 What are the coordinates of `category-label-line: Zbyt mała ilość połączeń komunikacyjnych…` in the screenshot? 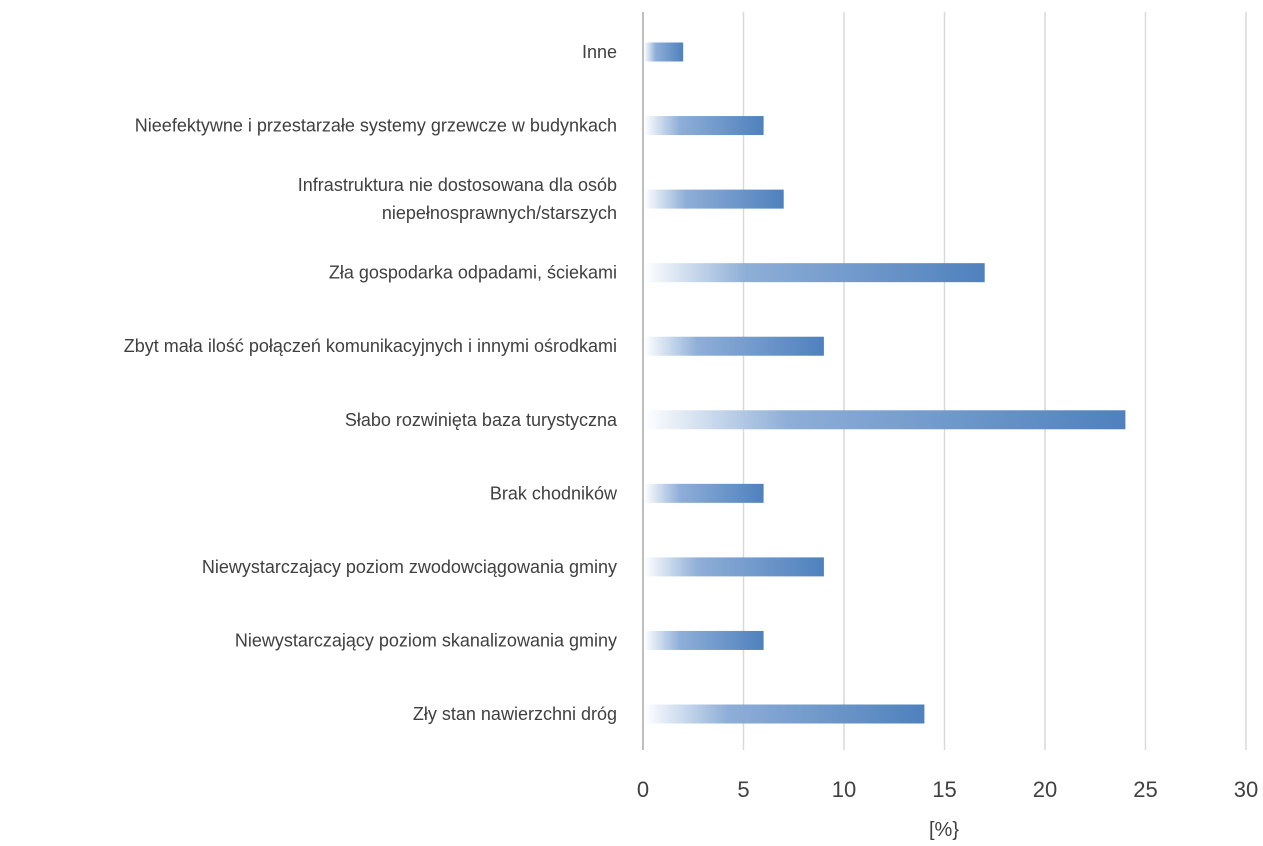 It's located at (370, 346).